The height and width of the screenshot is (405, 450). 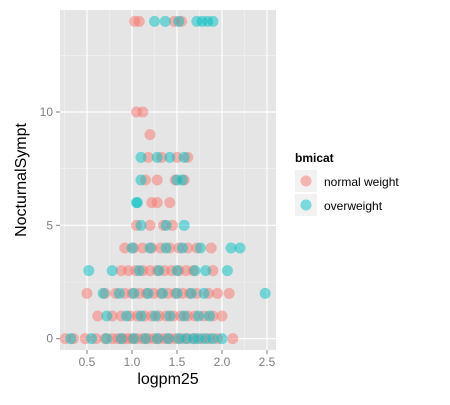 I want to click on legend-key-overweight, so click(x=306, y=205).